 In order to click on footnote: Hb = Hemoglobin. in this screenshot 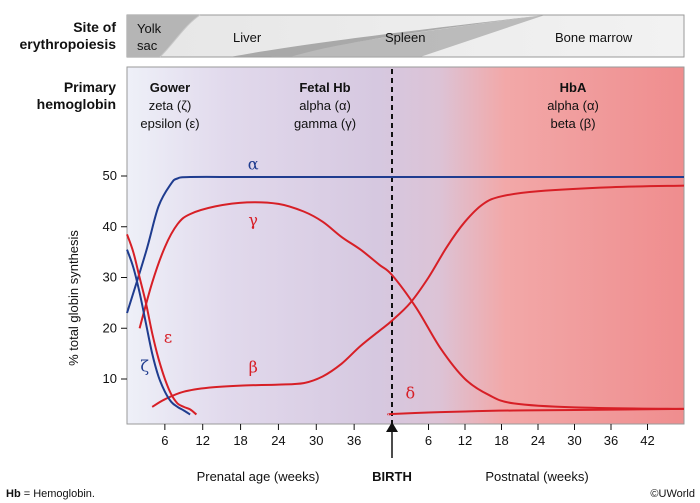, I will do `click(50, 494)`.